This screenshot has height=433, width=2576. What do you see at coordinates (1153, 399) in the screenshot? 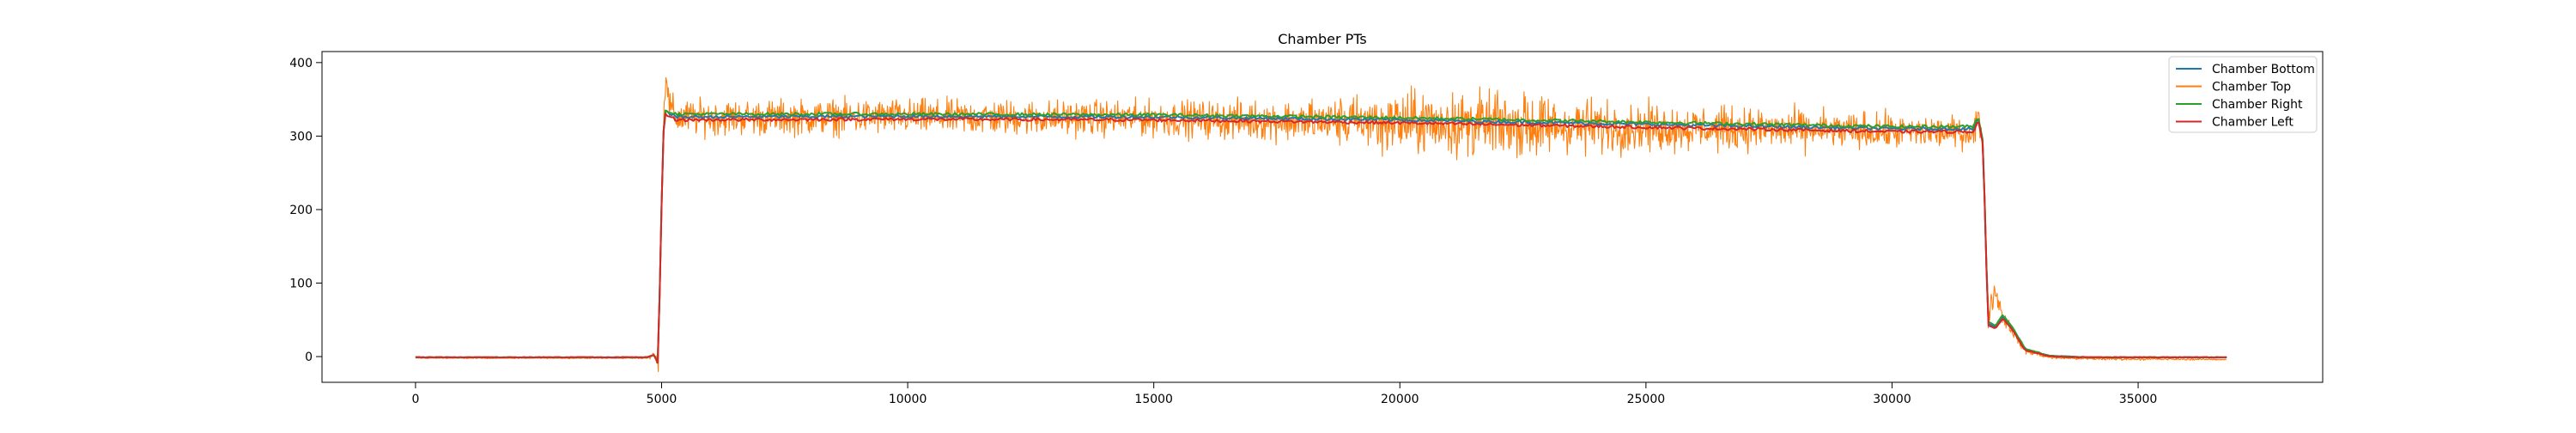
I see `x-tick-label: 15000` at bounding box center [1153, 399].